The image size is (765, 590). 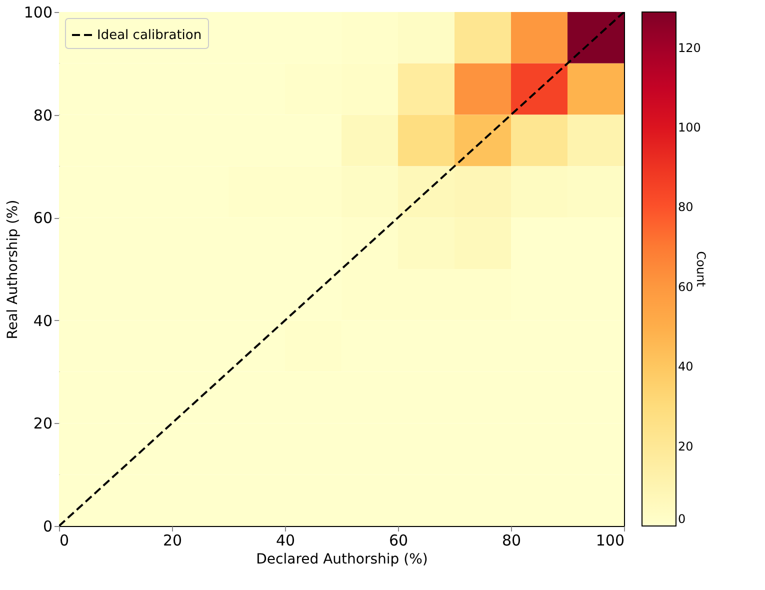 What do you see at coordinates (47, 527) in the screenshot?
I see `y-tick-label: 0` at bounding box center [47, 527].